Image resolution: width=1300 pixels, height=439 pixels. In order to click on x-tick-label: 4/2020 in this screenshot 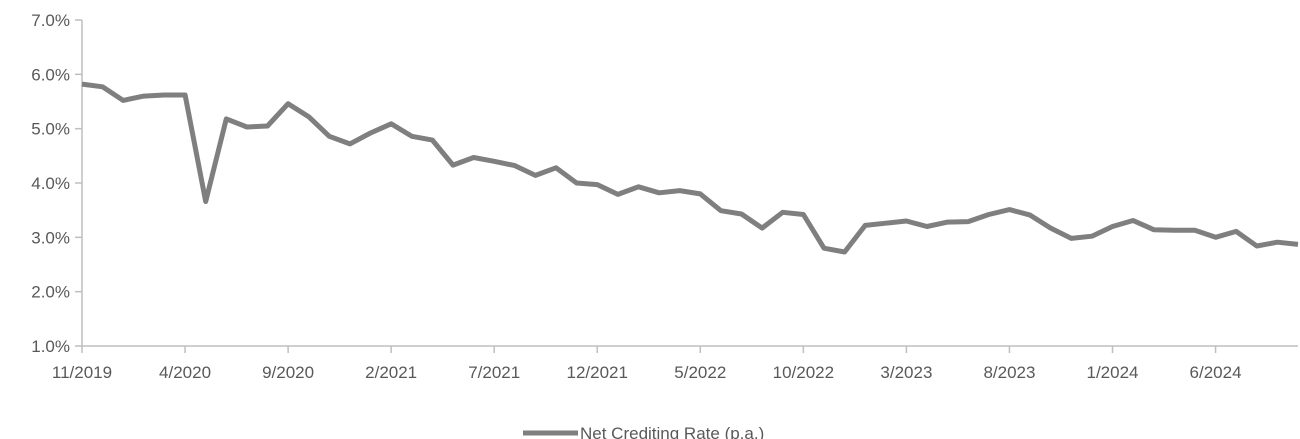, I will do `click(185, 372)`.